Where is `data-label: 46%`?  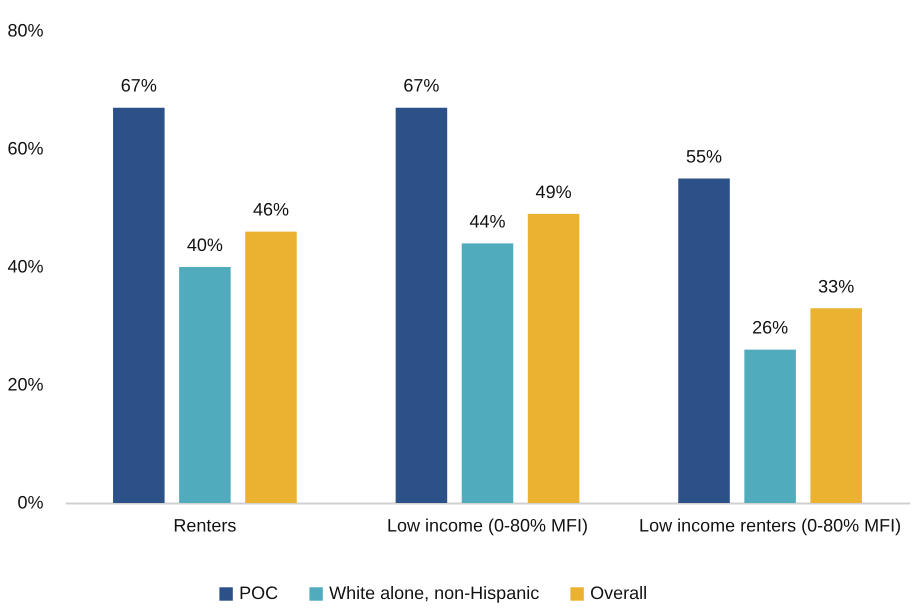 data-label: 46% is located at coordinates (270, 210).